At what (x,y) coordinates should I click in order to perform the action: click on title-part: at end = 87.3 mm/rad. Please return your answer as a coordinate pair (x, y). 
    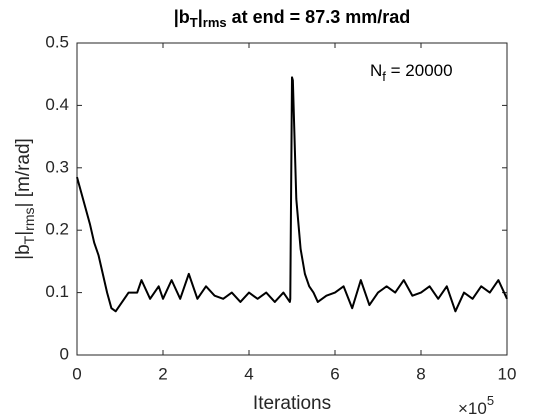
    Looking at the image, I should click on (319, 17).